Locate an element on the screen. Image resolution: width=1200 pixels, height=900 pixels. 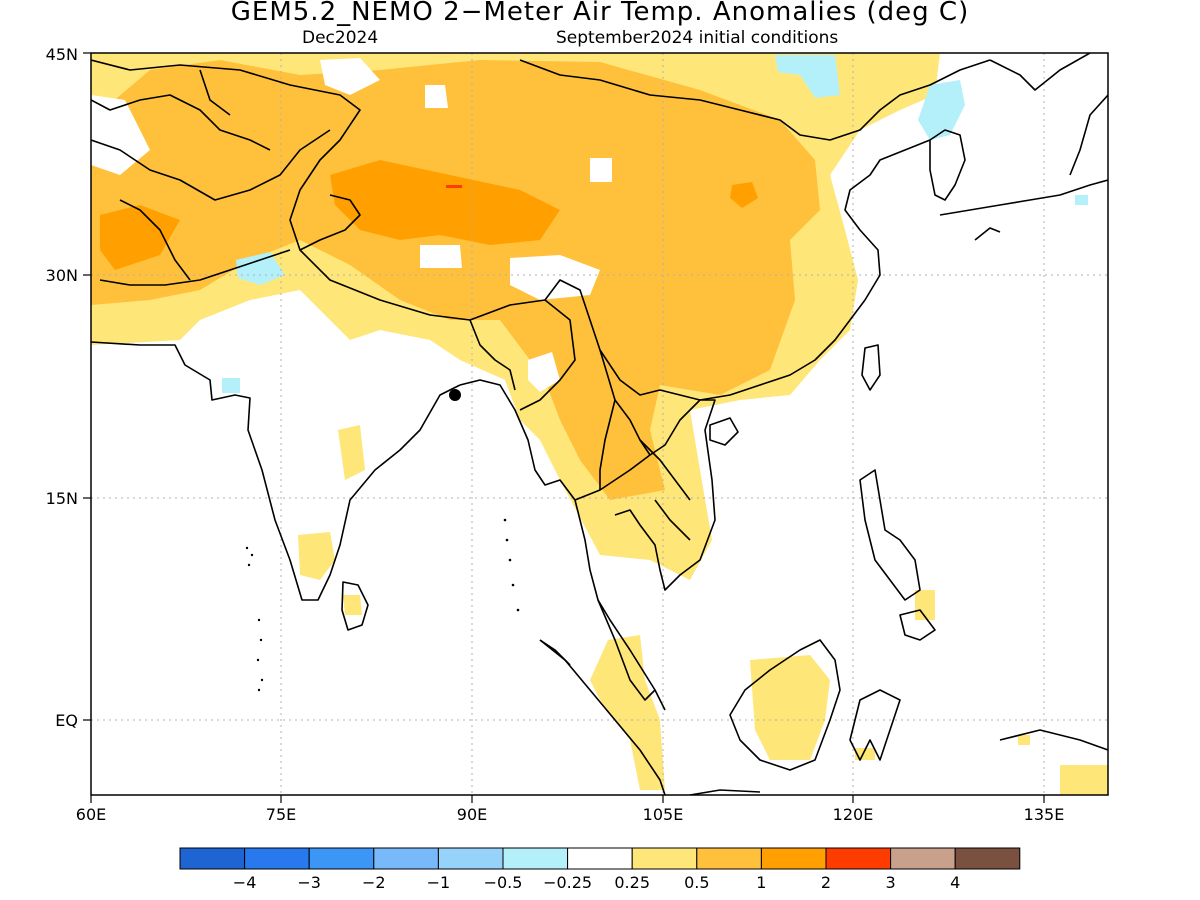
colorbar-label: −0.25 is located at coordinates (567, 882).